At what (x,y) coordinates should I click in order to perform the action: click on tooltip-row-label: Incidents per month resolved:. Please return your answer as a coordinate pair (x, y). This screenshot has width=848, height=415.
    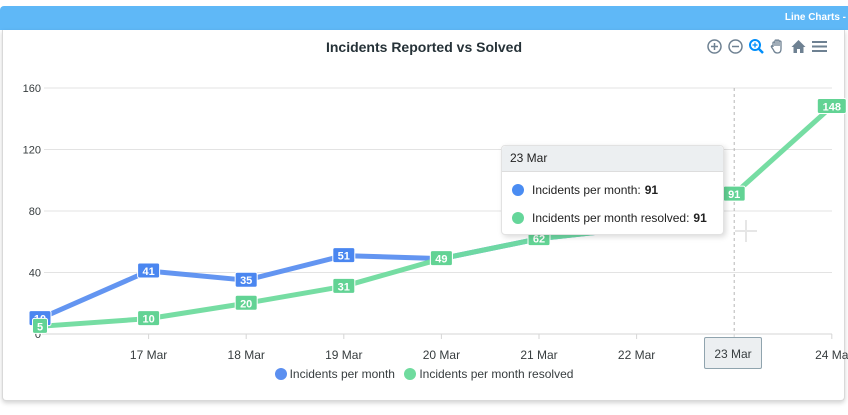
    Looking at the image, I should click on (611, 218).